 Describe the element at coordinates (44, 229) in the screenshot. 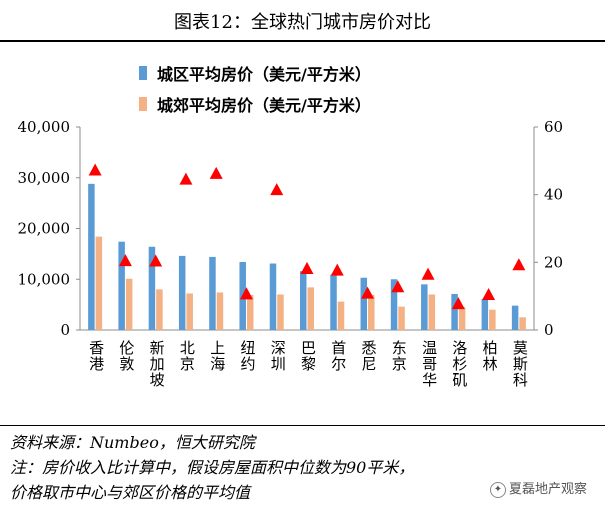

I see `y-left-tick-label: 20,000` at that location.